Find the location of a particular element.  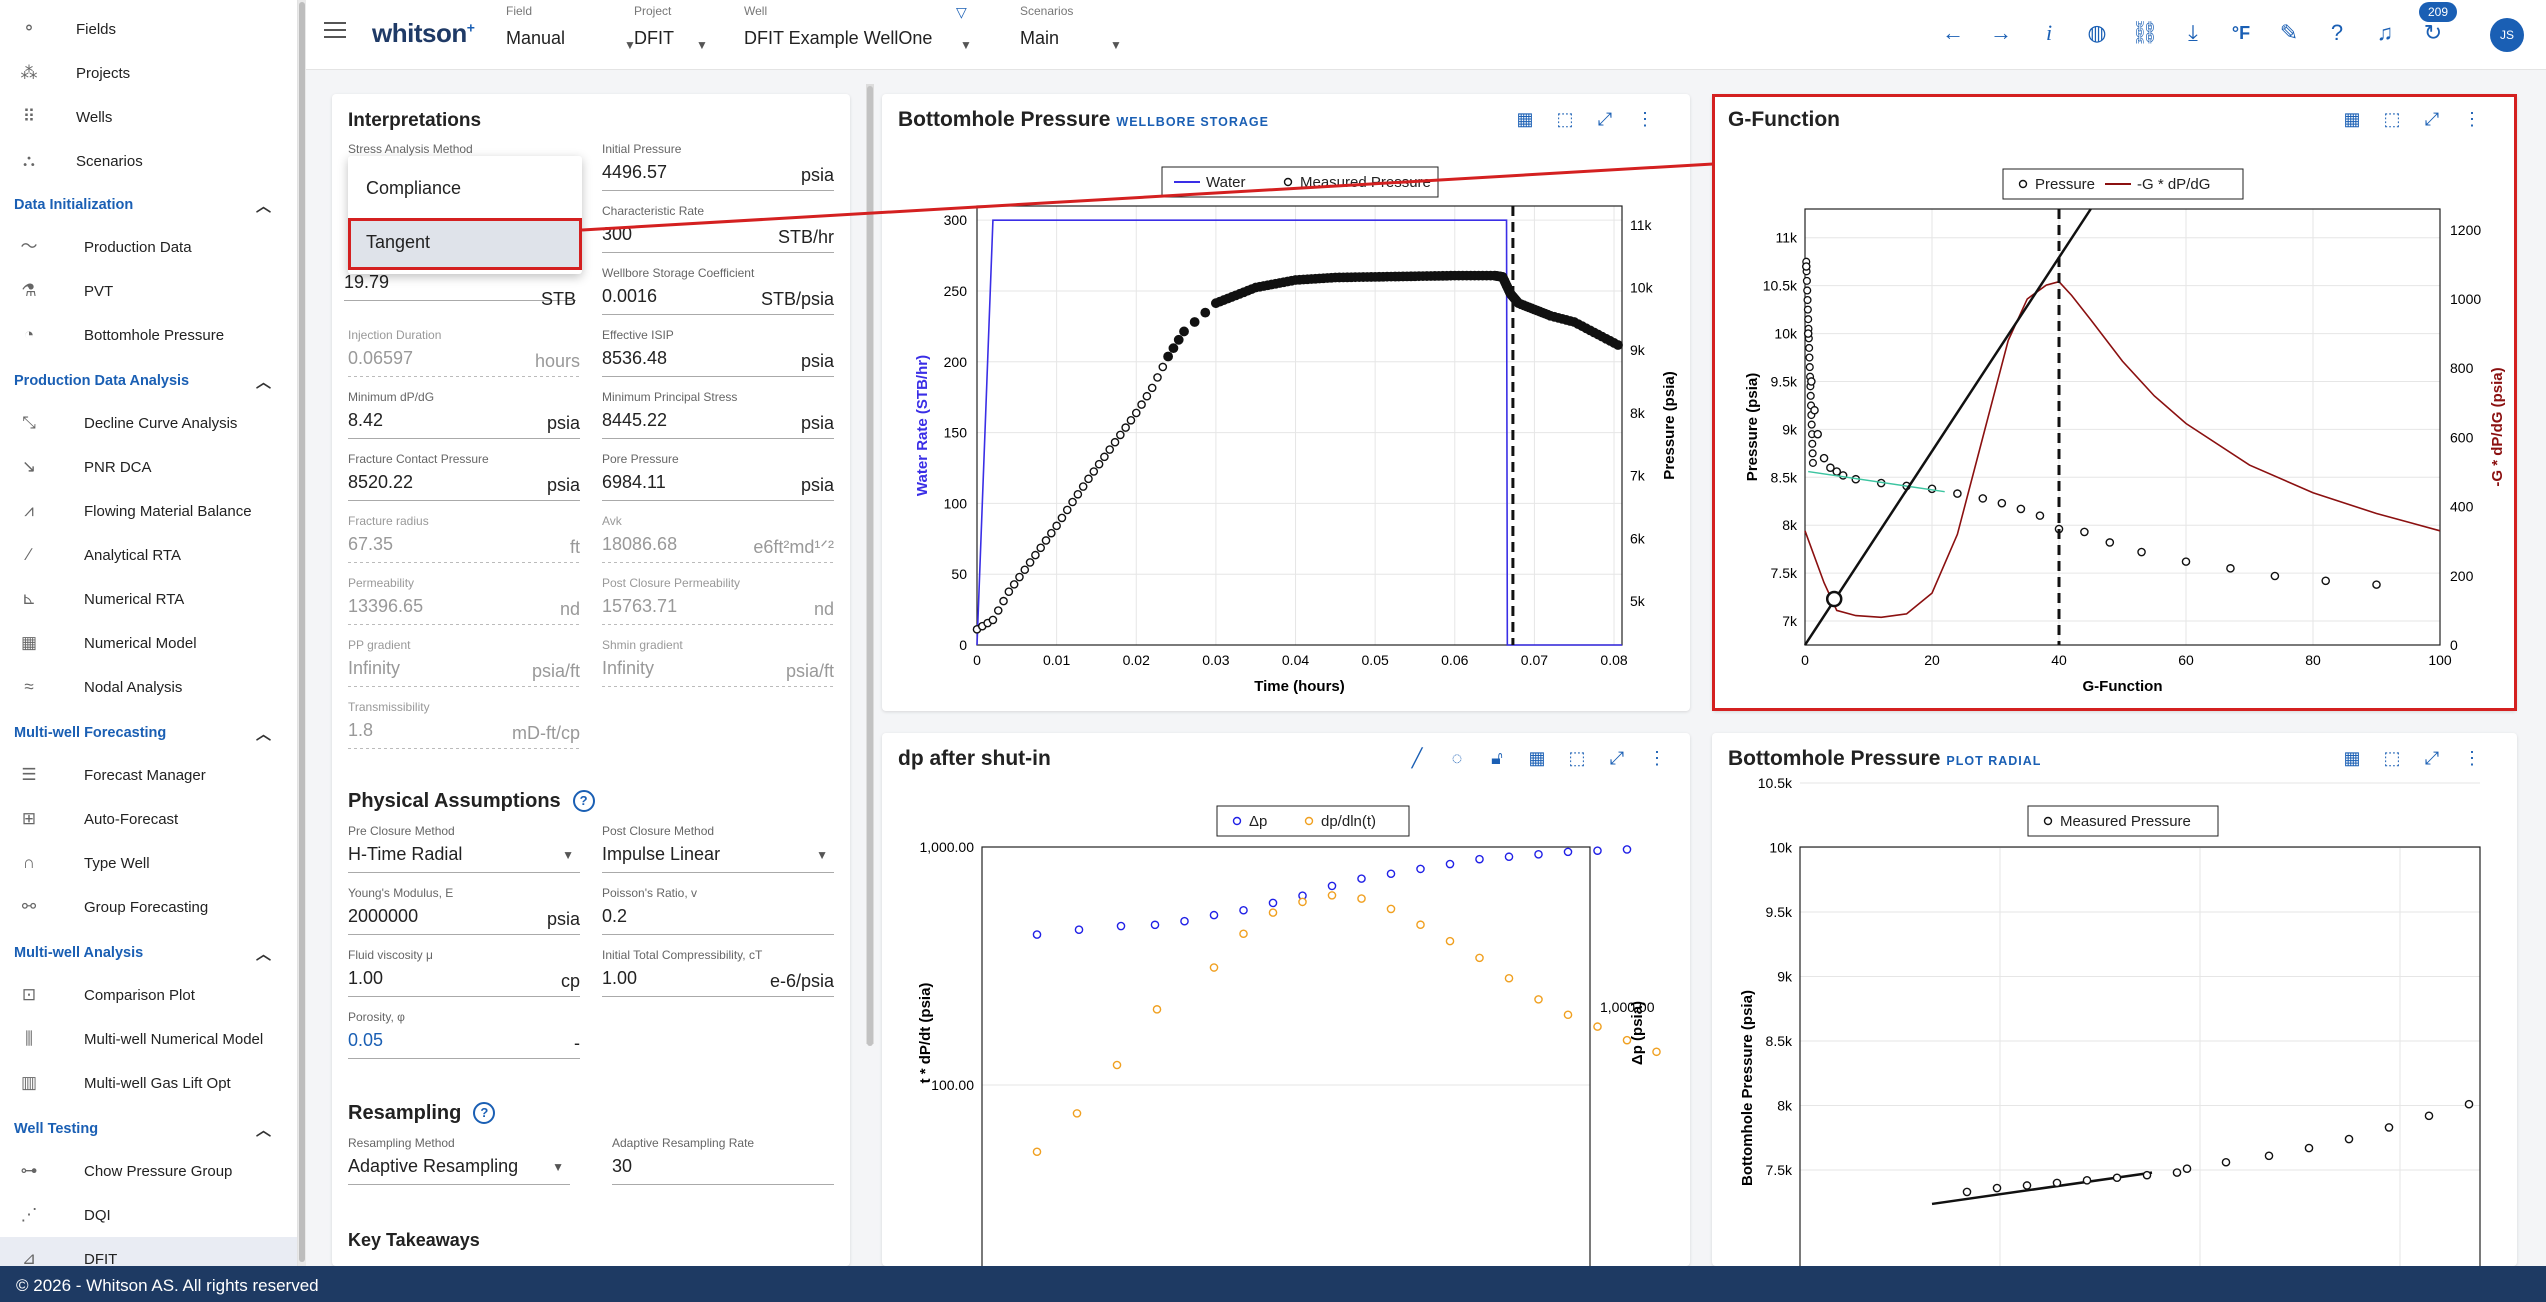

field-value: 30 is located at coordinates (622, 1166).